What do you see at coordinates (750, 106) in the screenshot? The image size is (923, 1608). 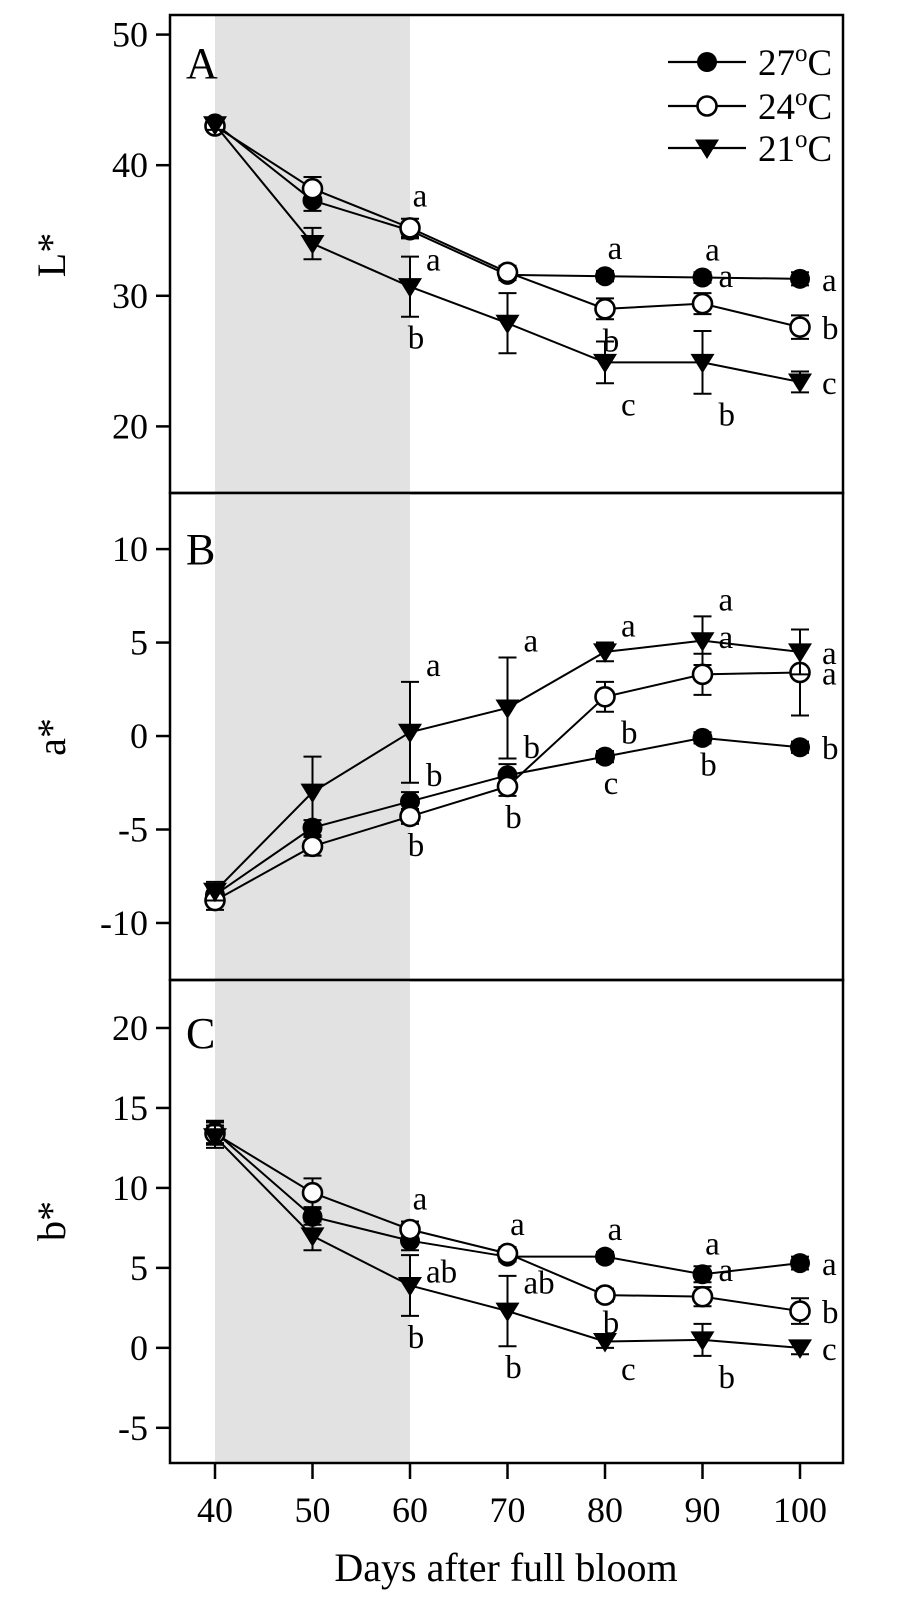 I see `legend-item: 24oC` at bounding box center [750, 106].